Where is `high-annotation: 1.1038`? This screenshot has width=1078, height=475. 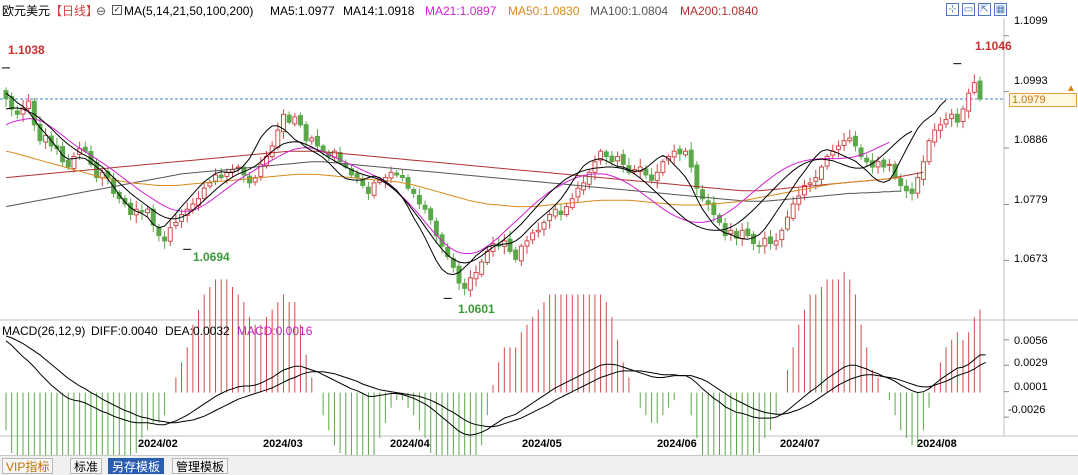
high-annotation: 1.1038 is located at coordinates (26, 50).